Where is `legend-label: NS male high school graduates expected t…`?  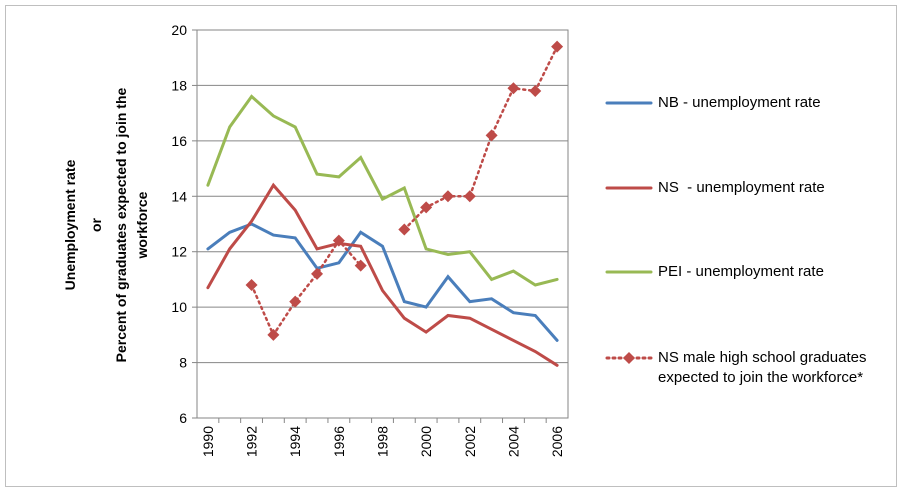
legend-label: NS male high school graduates expected t… is located at coordinates (764, 367).